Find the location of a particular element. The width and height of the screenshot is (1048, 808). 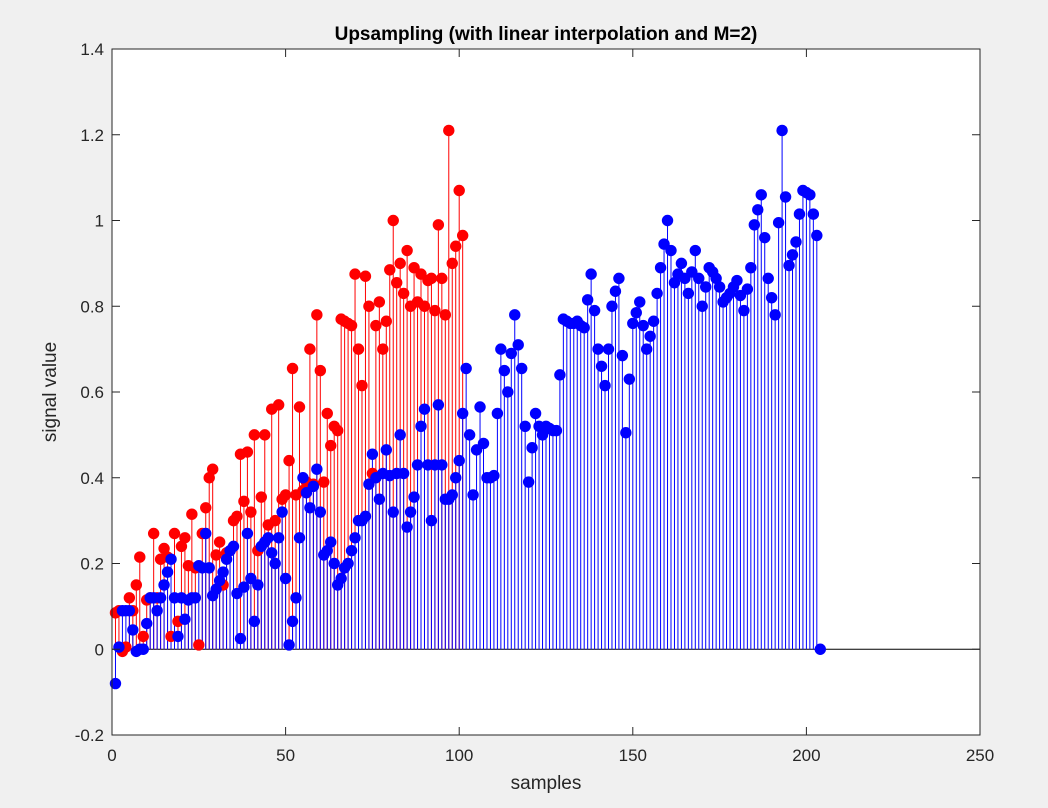

x-tick-label: 250 is located at coordinates (980, 755).